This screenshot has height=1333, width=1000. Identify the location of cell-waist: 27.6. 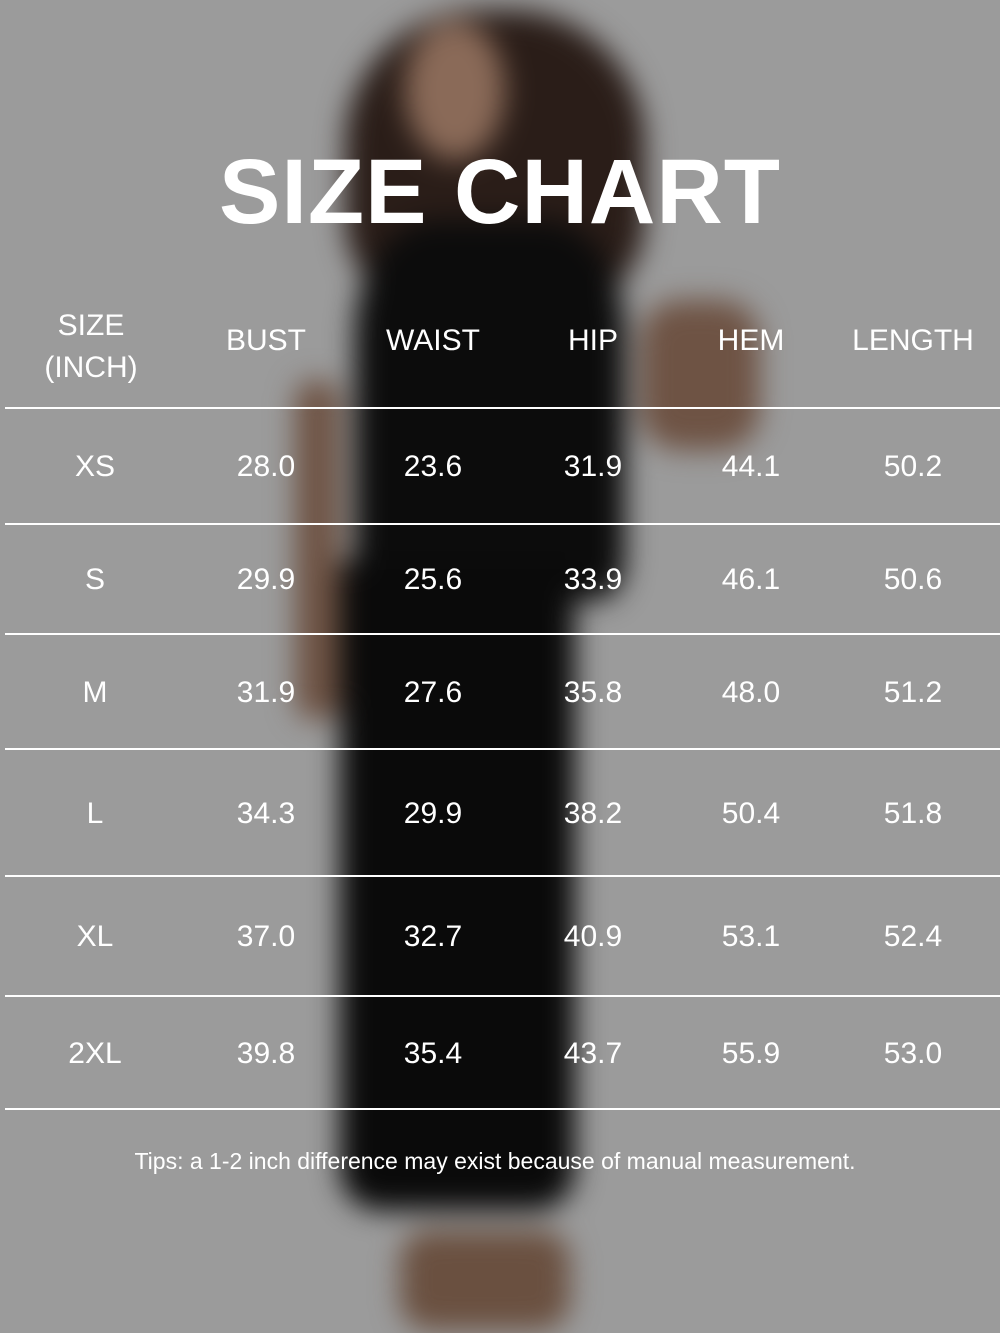
(433, 692).